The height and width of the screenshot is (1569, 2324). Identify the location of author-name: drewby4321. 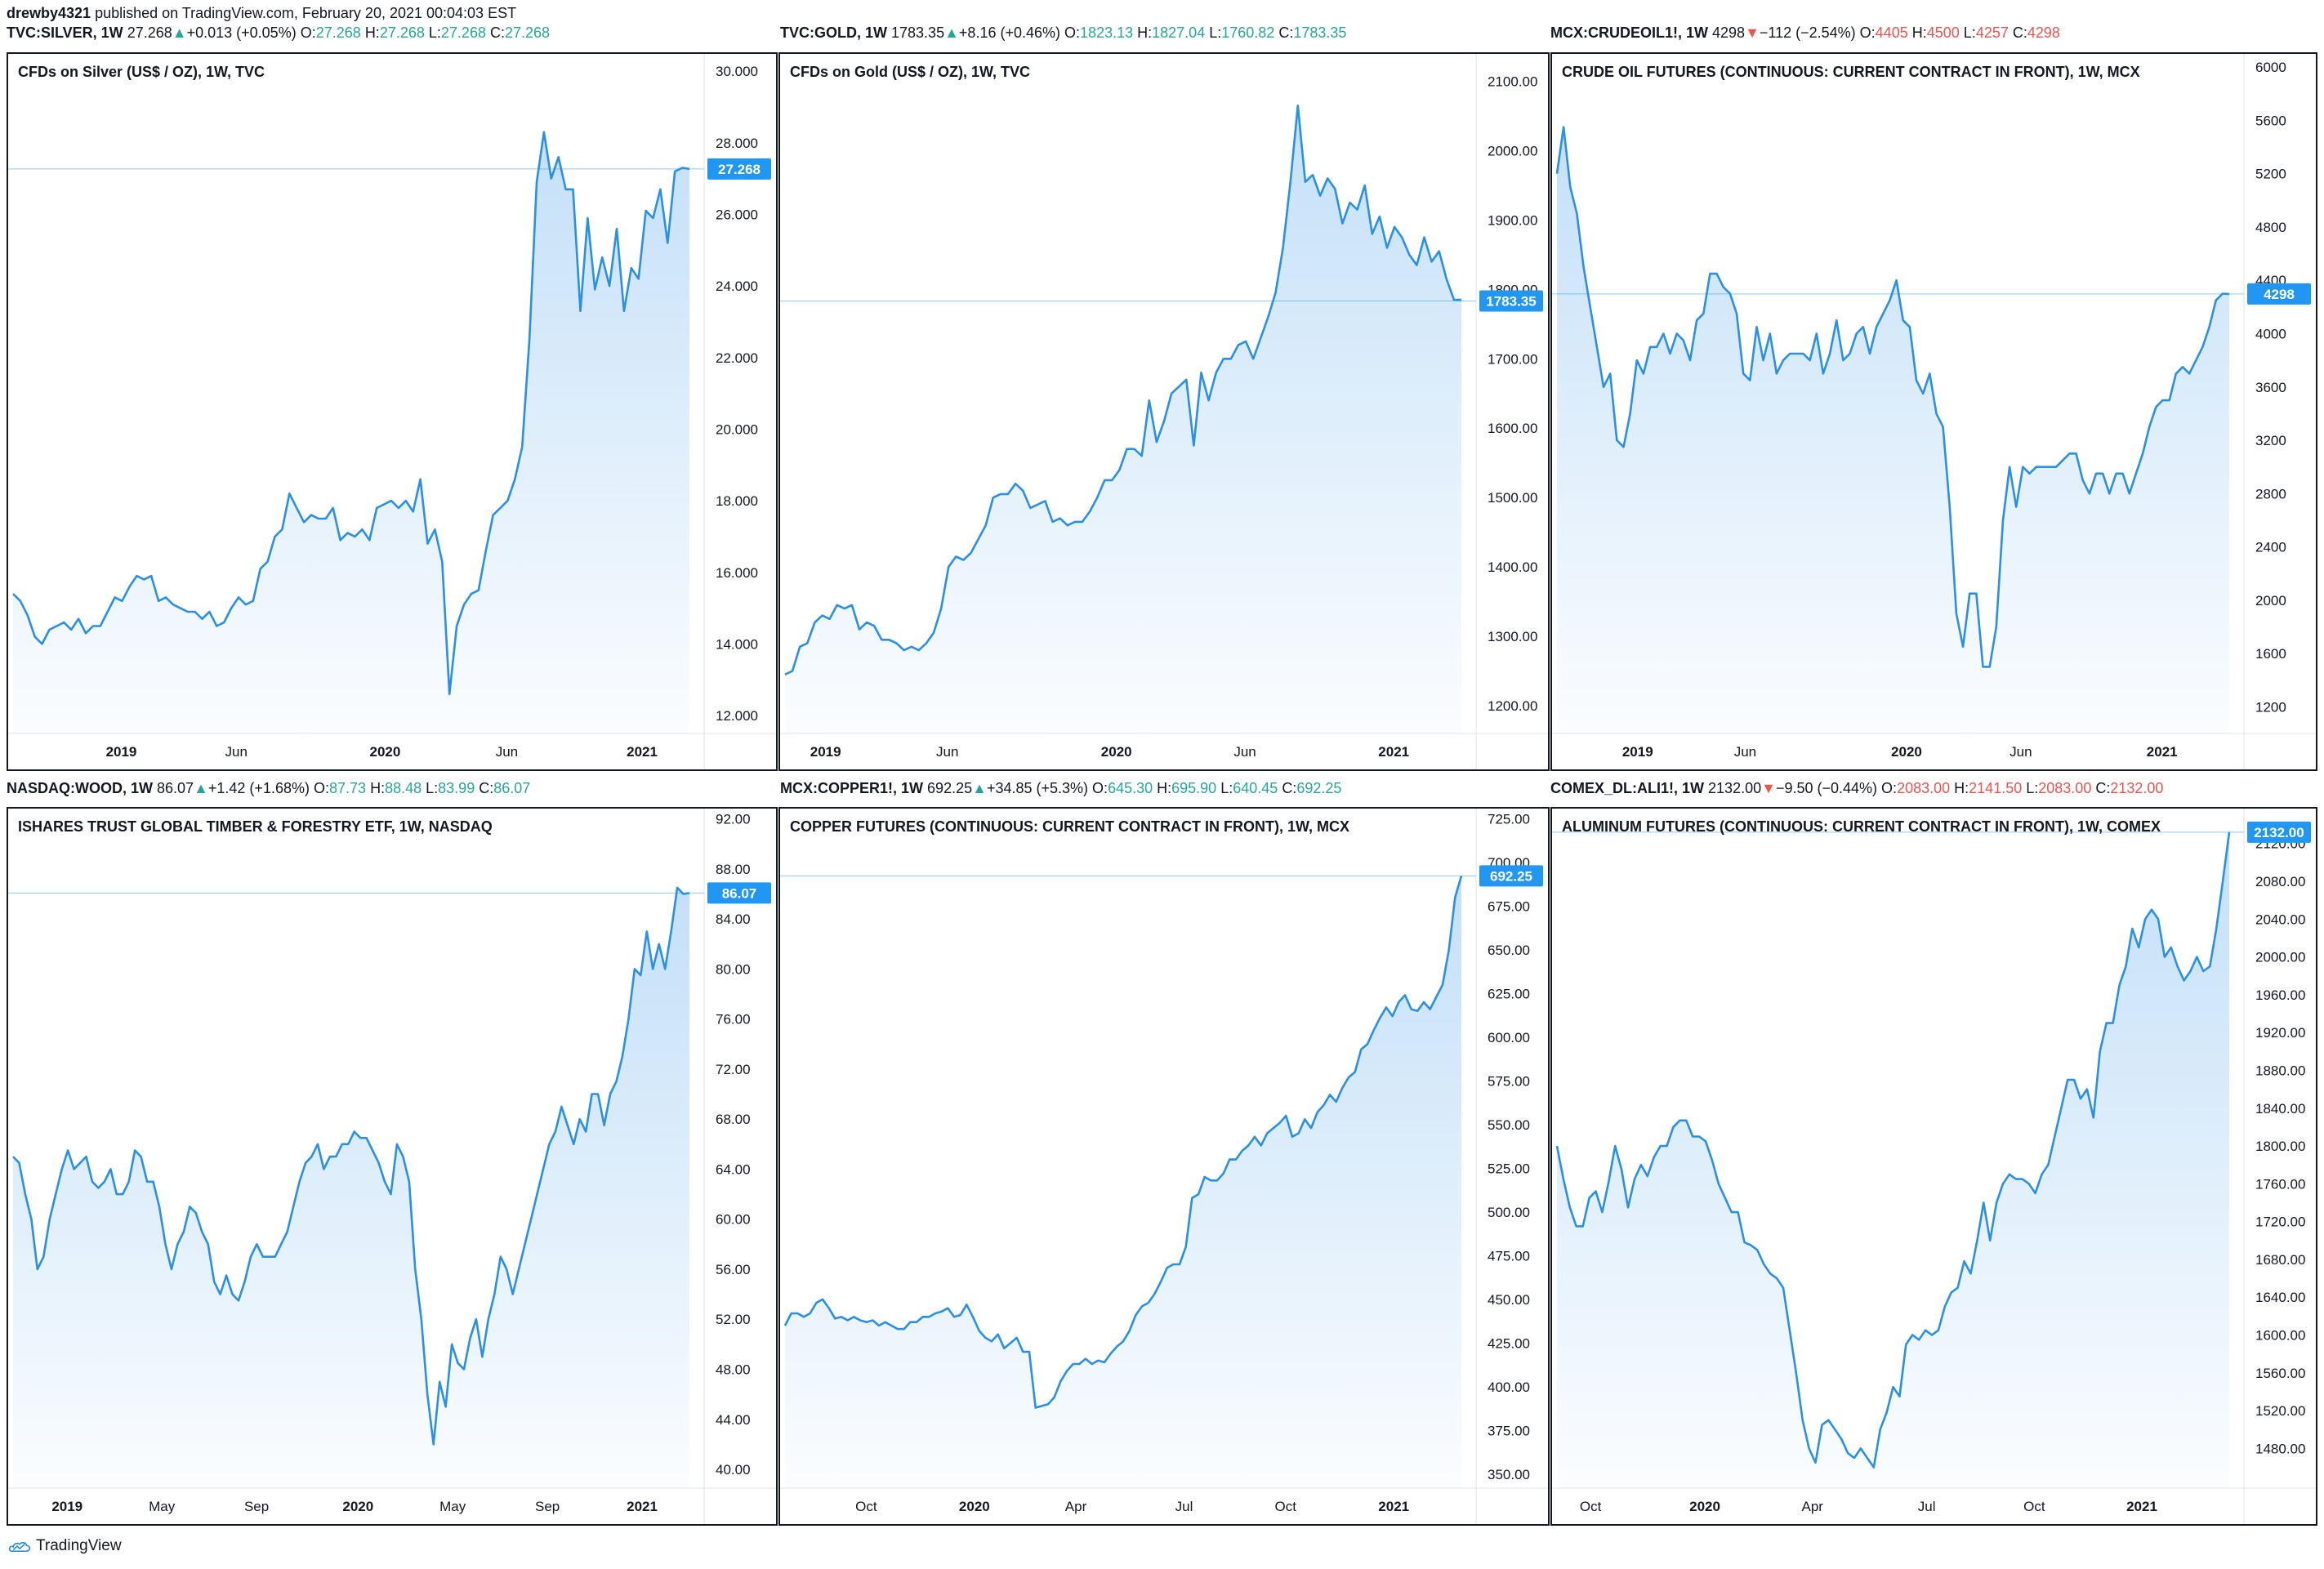
(49, 13).